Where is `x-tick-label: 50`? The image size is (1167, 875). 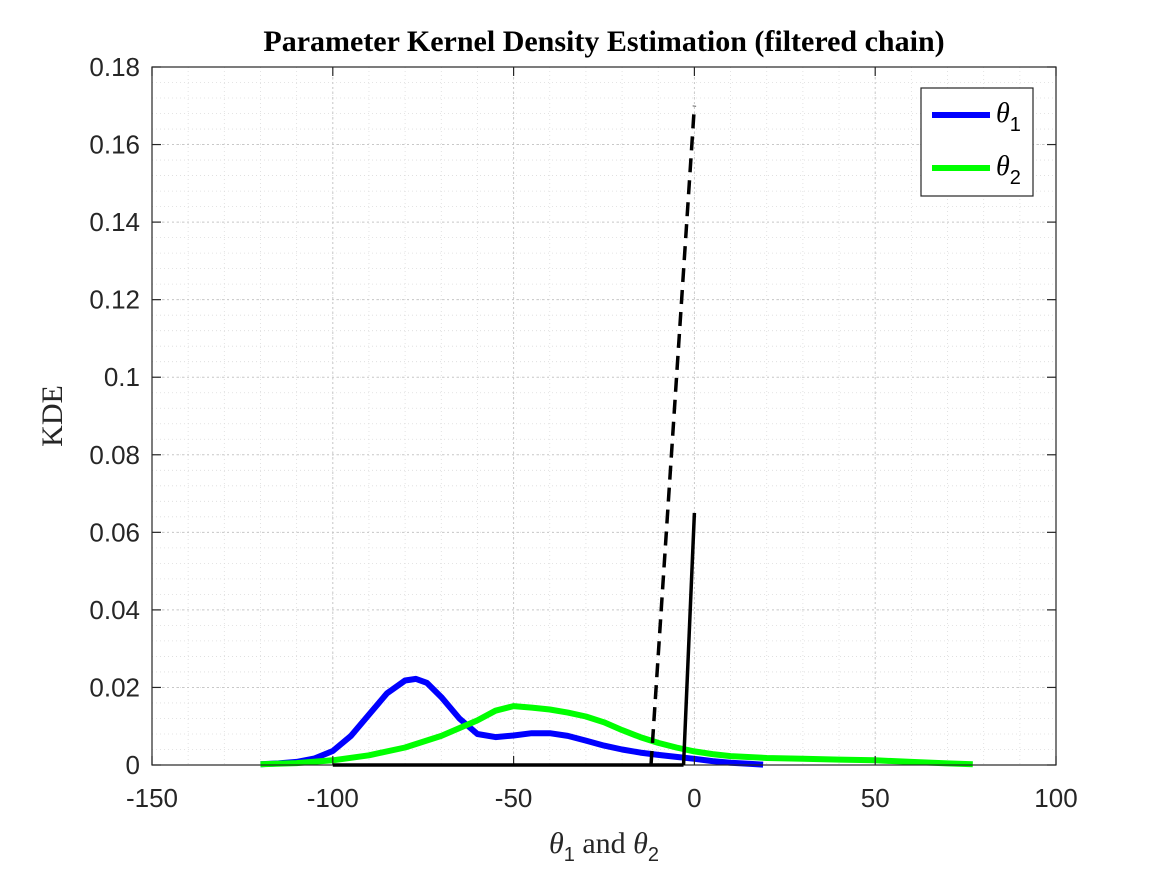
x-tick-label: 50 is located at coordinates (875, 798).